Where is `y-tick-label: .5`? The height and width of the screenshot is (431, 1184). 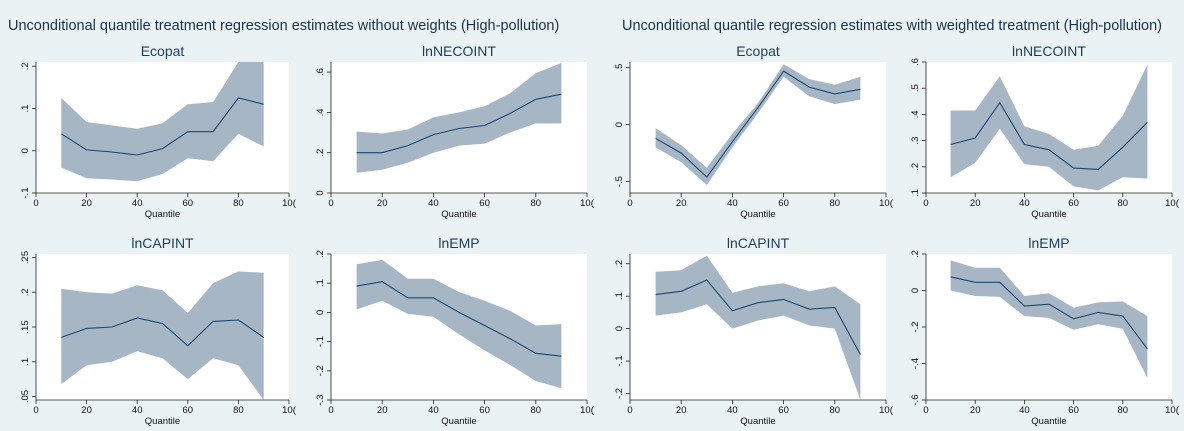
y-tick-label: .5 is located at coordinates (915, 88).